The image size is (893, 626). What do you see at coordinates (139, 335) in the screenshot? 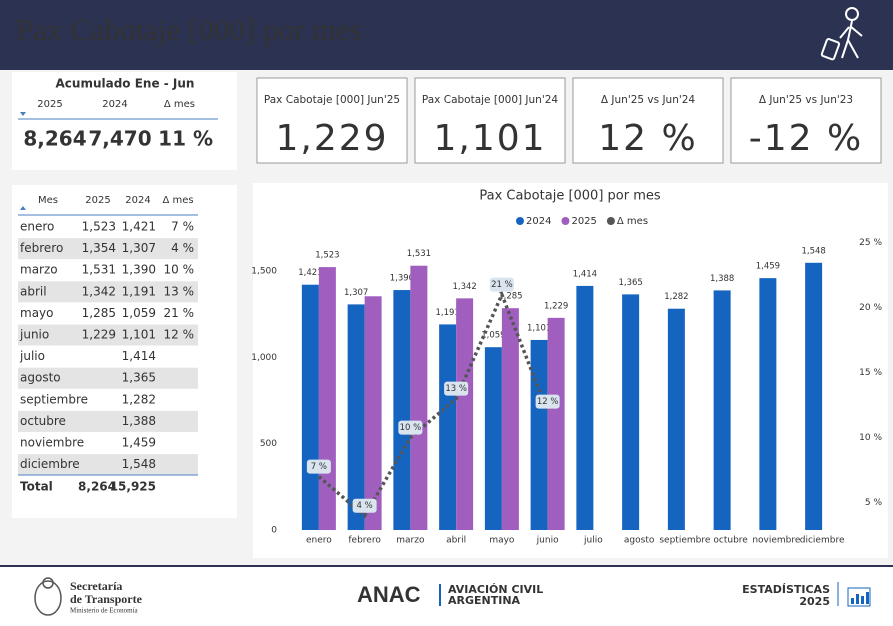
I see `table-cell: 1,101` at bounding box center [139, 335].